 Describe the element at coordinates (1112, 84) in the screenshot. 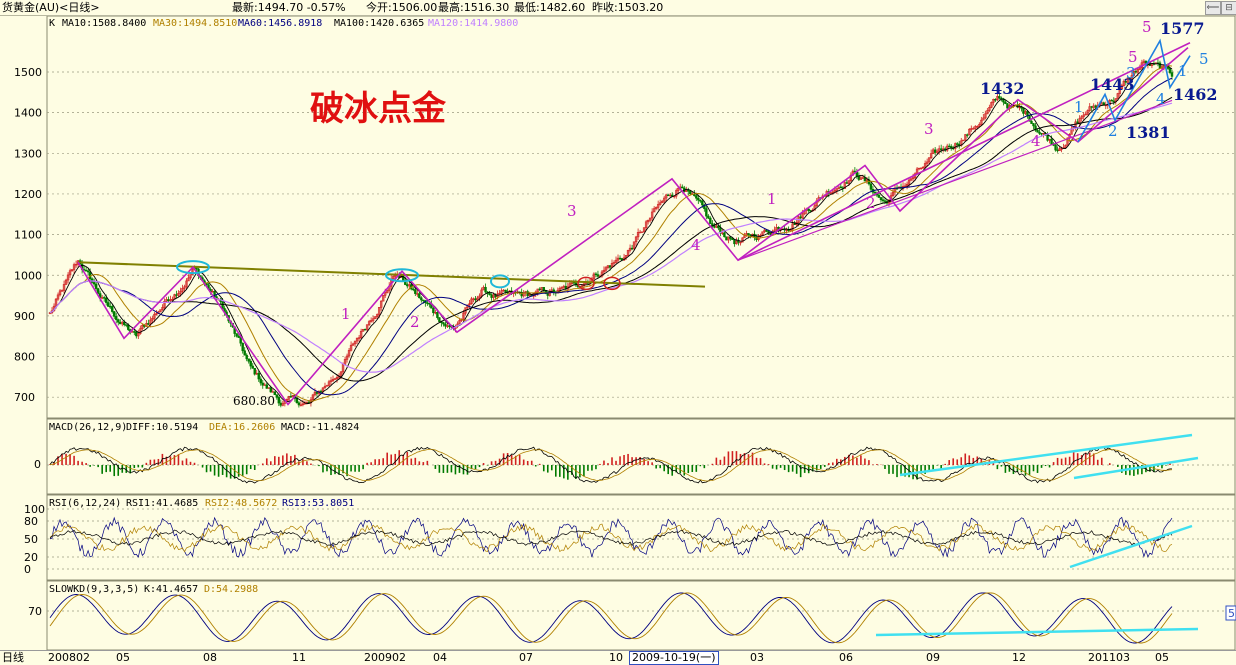

I see `price-label: 1443` at that location.